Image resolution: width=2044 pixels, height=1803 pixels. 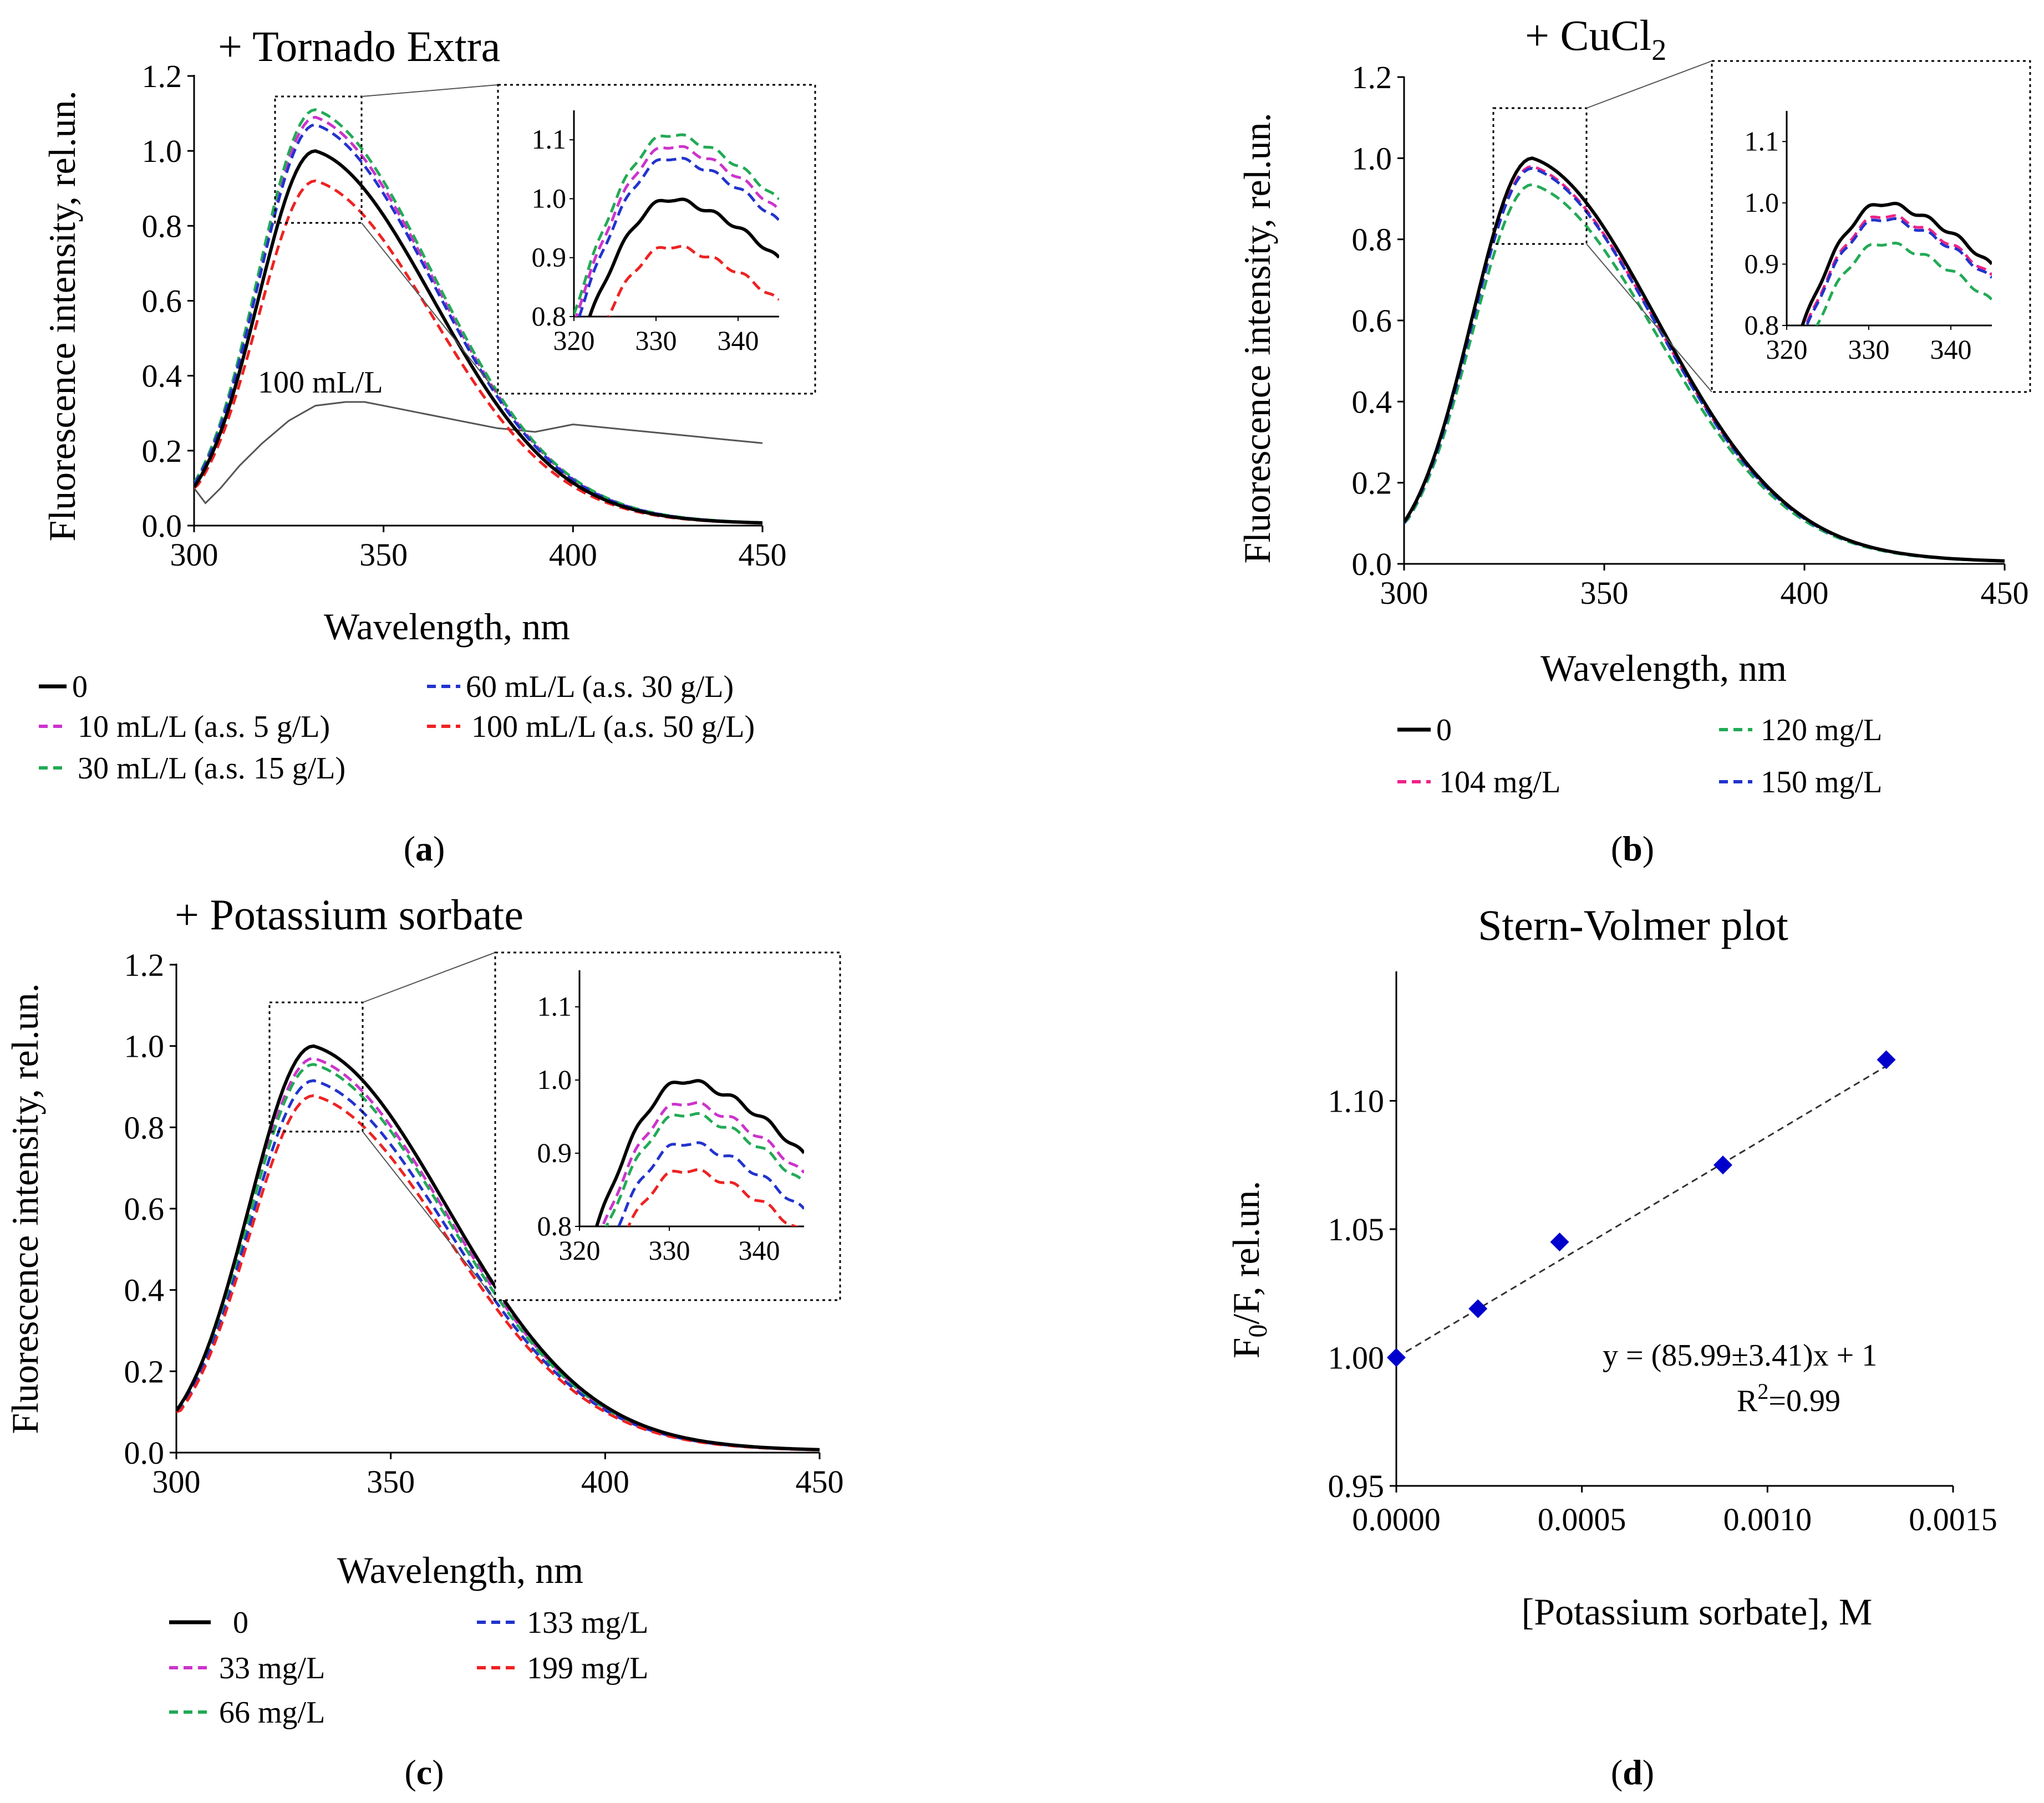 What do you see at coordinates (1767, 1519) in the screenshot?
I see `x-tick-label: 0.0010` at bounding box center [1767, 1519].